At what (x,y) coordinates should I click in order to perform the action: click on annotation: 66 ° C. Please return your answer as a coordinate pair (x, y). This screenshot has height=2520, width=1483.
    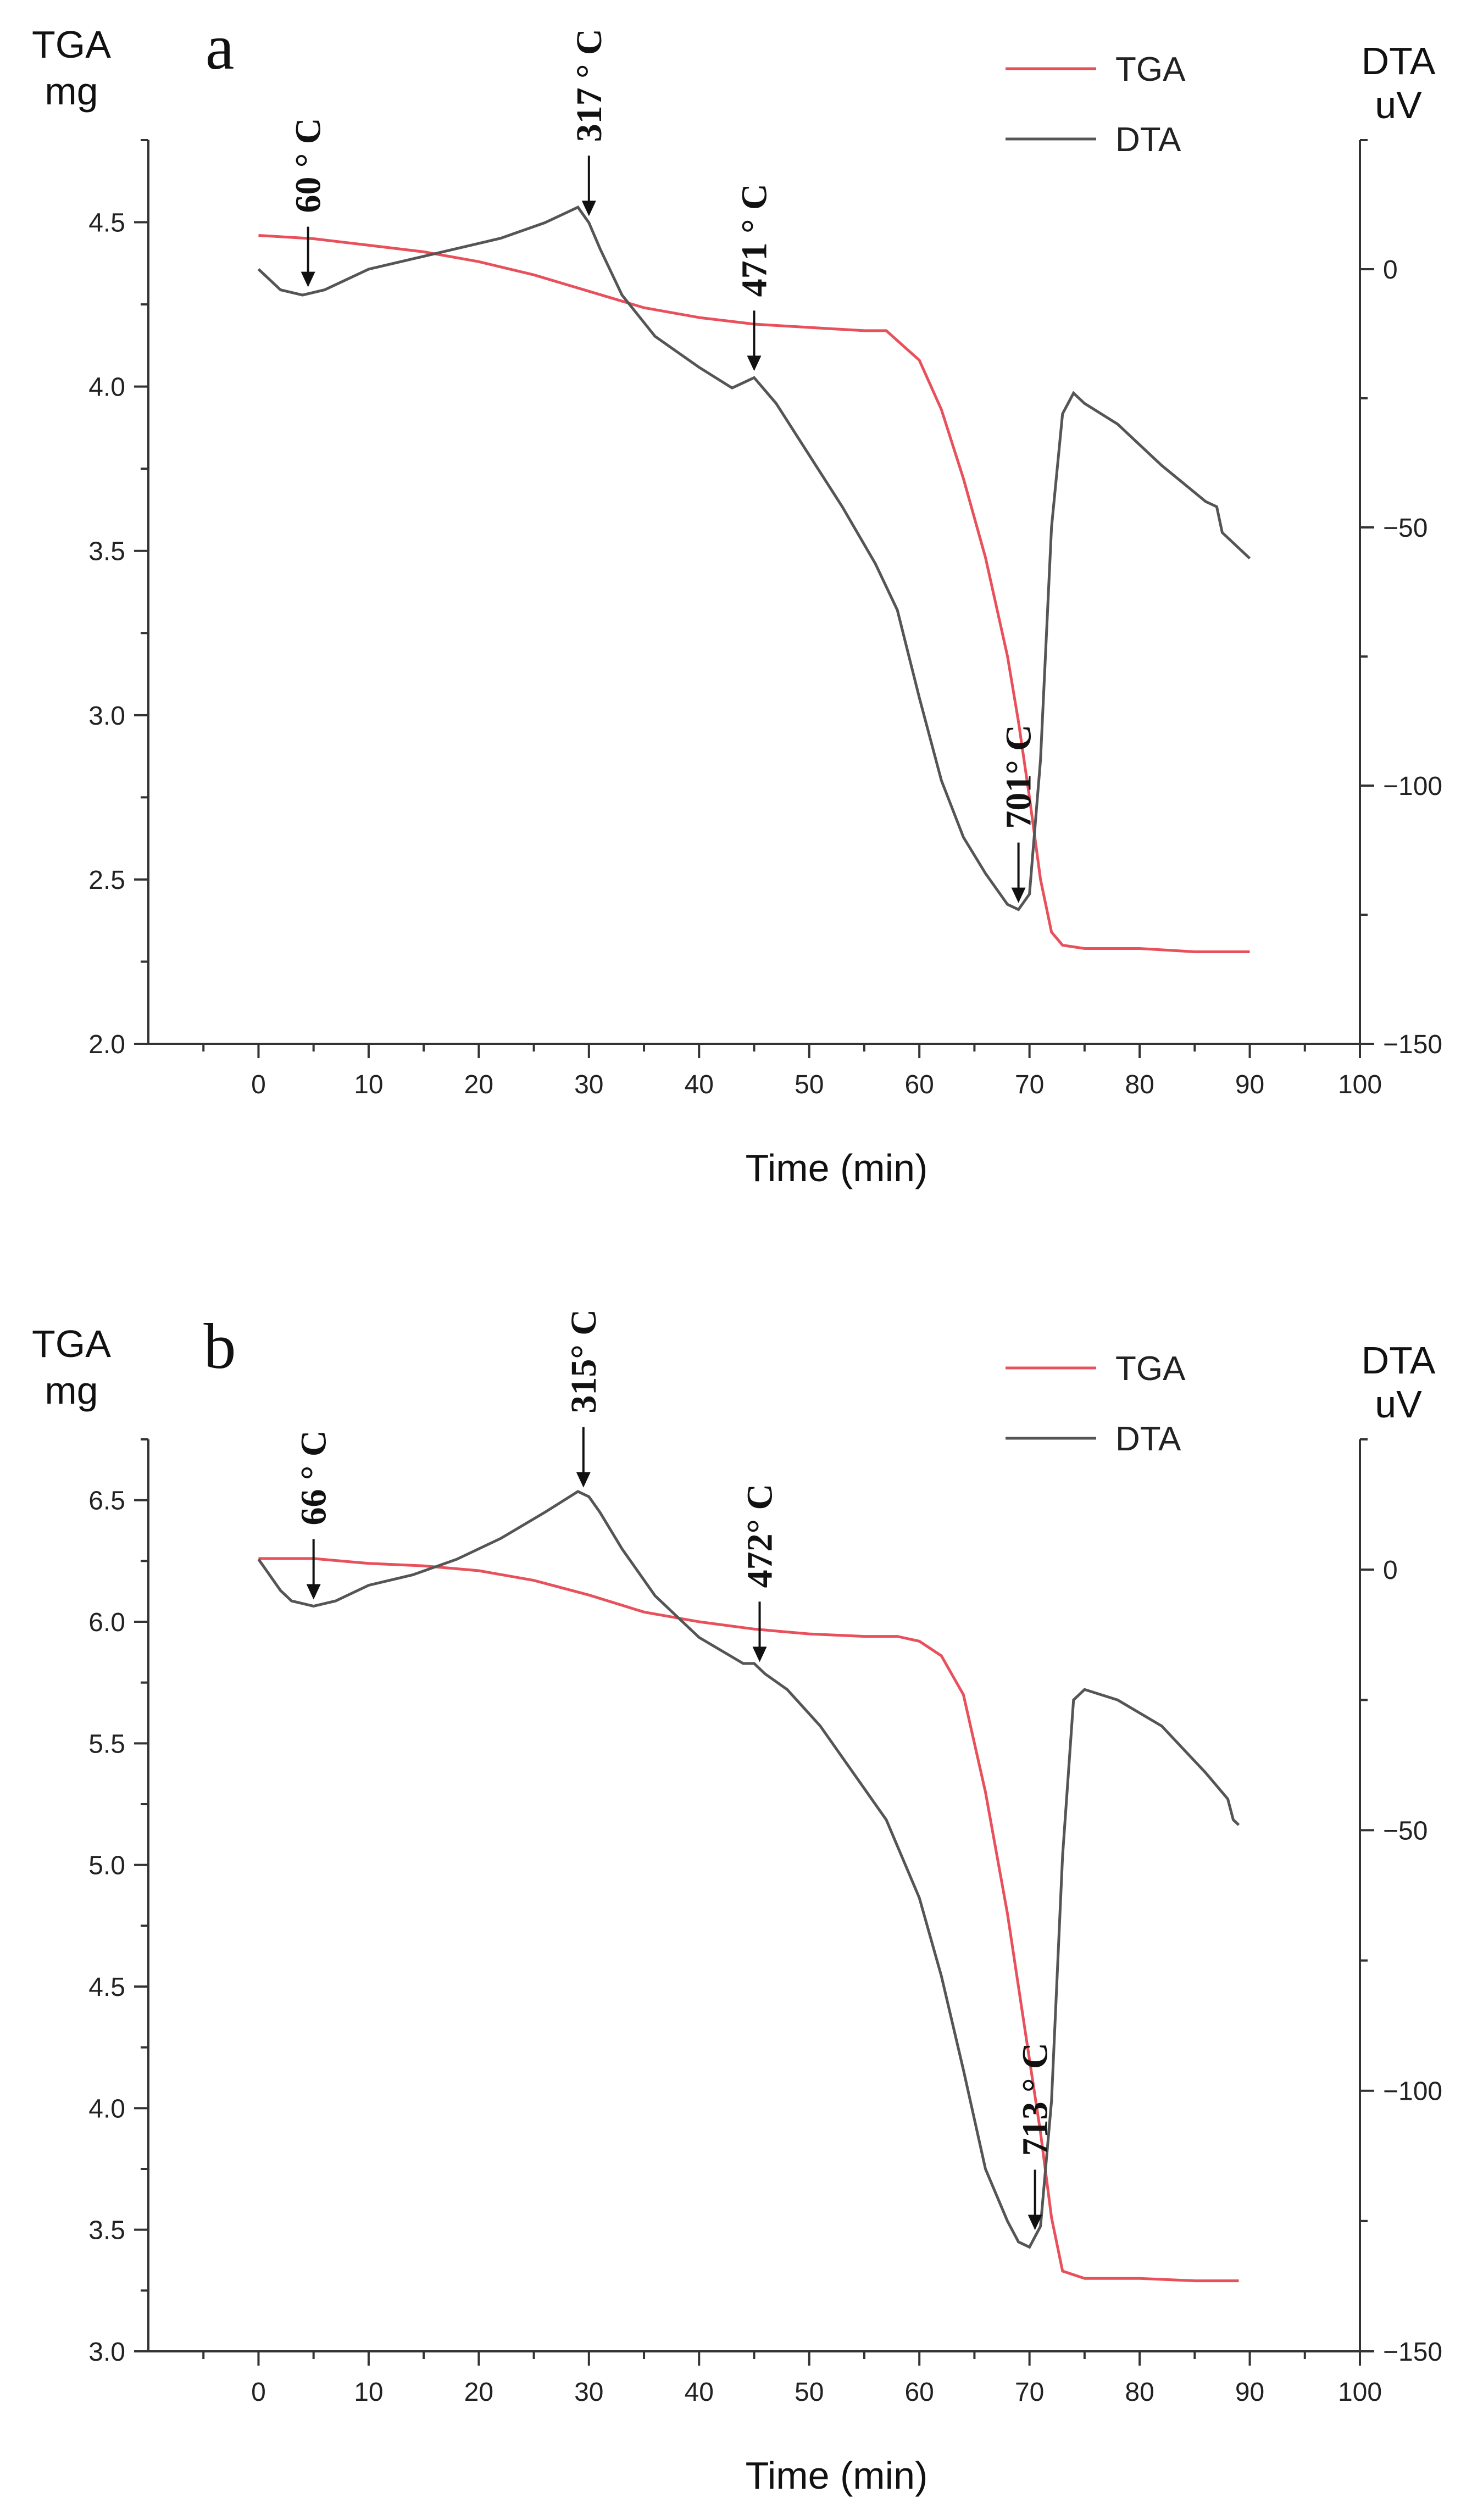
    Looking at the image, I should click on (314, 1515).